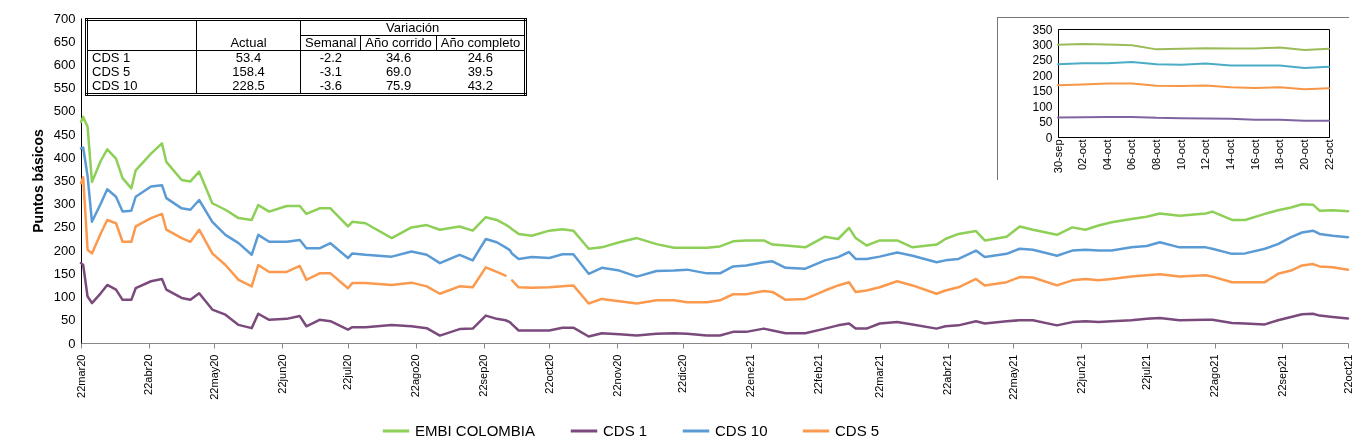 This screenshot has width=1356, height=441. Describe the element at coordinates (330, 43) in the screenshot. I see `annotation: Semanal` at that location.